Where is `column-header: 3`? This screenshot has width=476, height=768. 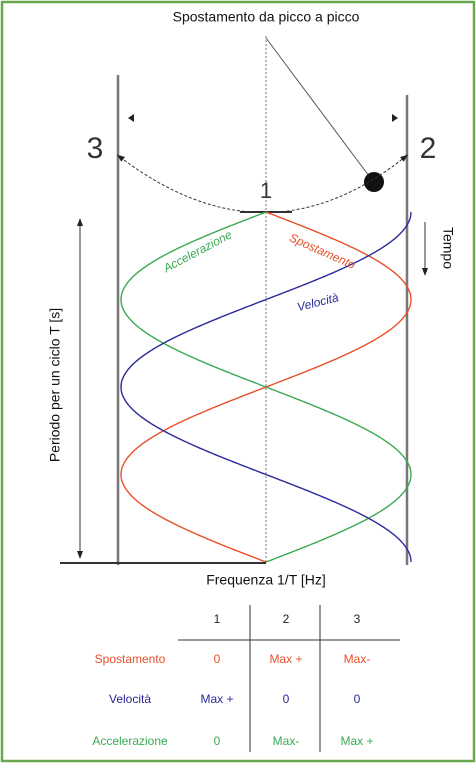 column-header: 3 is located at coordinates (357, 619).